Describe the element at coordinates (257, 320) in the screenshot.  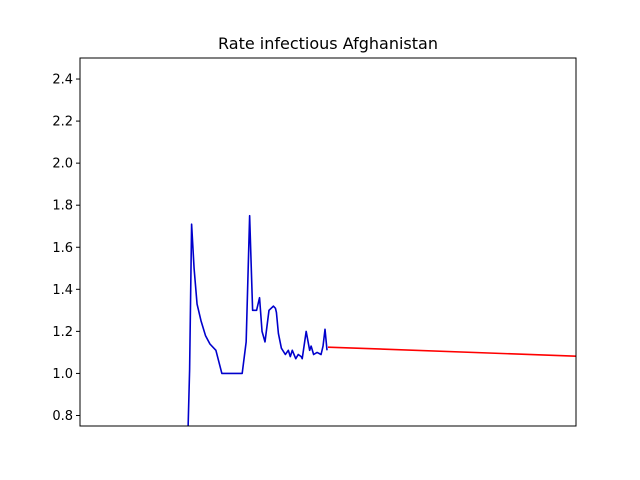
I see `series-line-observed` at that location.